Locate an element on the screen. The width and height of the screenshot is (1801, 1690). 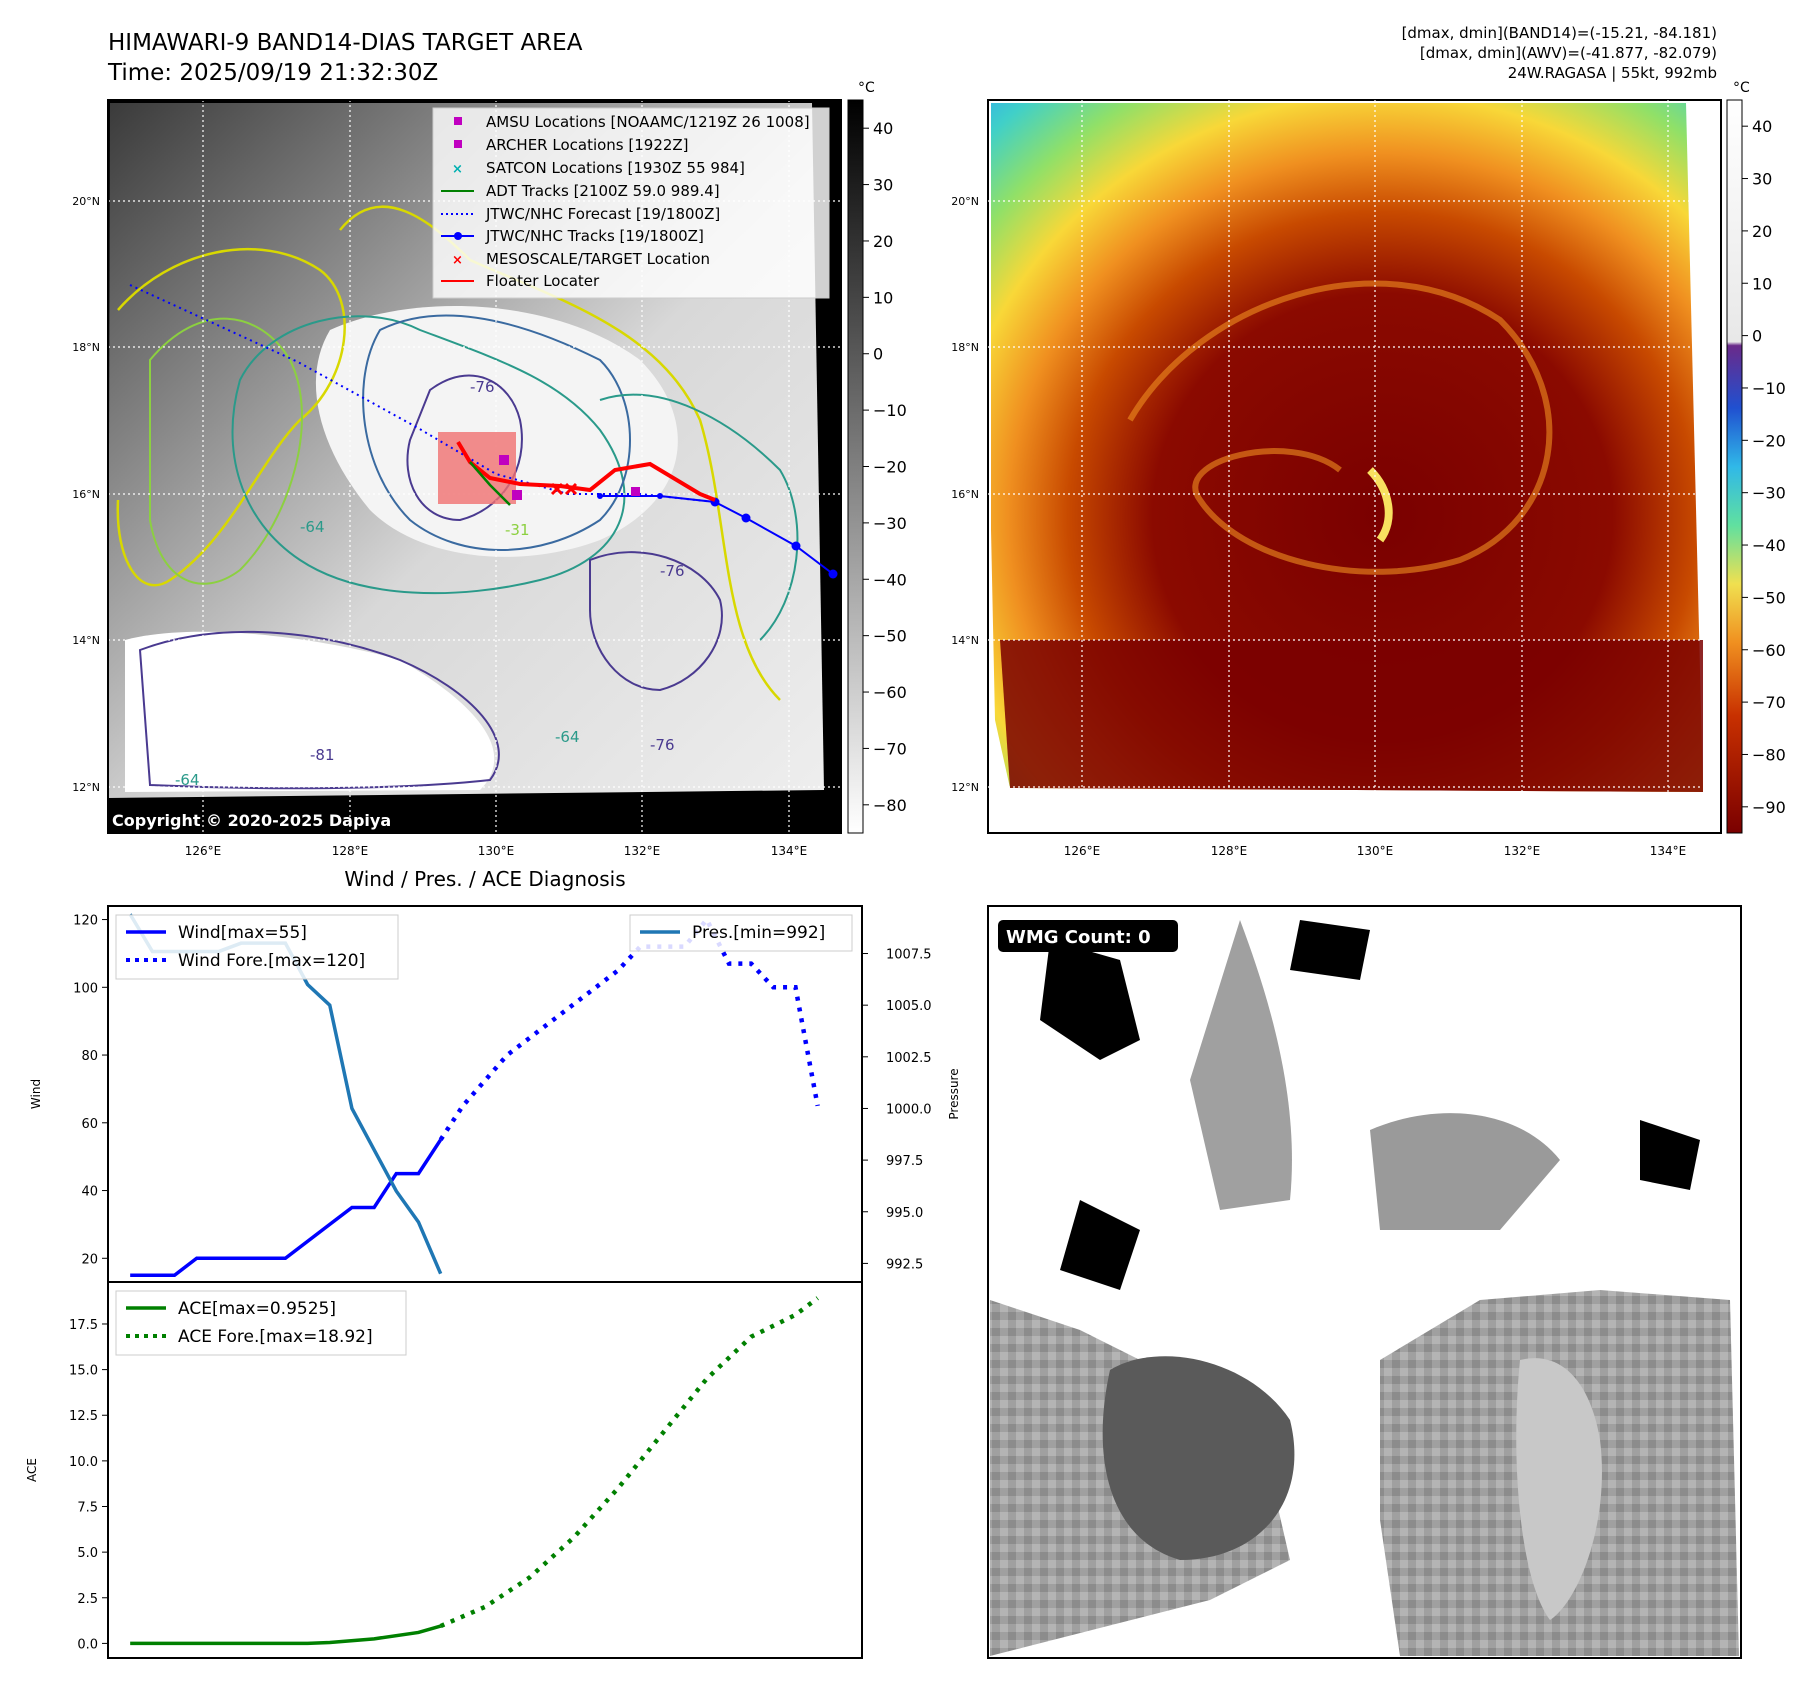
lat-label: 20°N is located at coordinates (965, 201).